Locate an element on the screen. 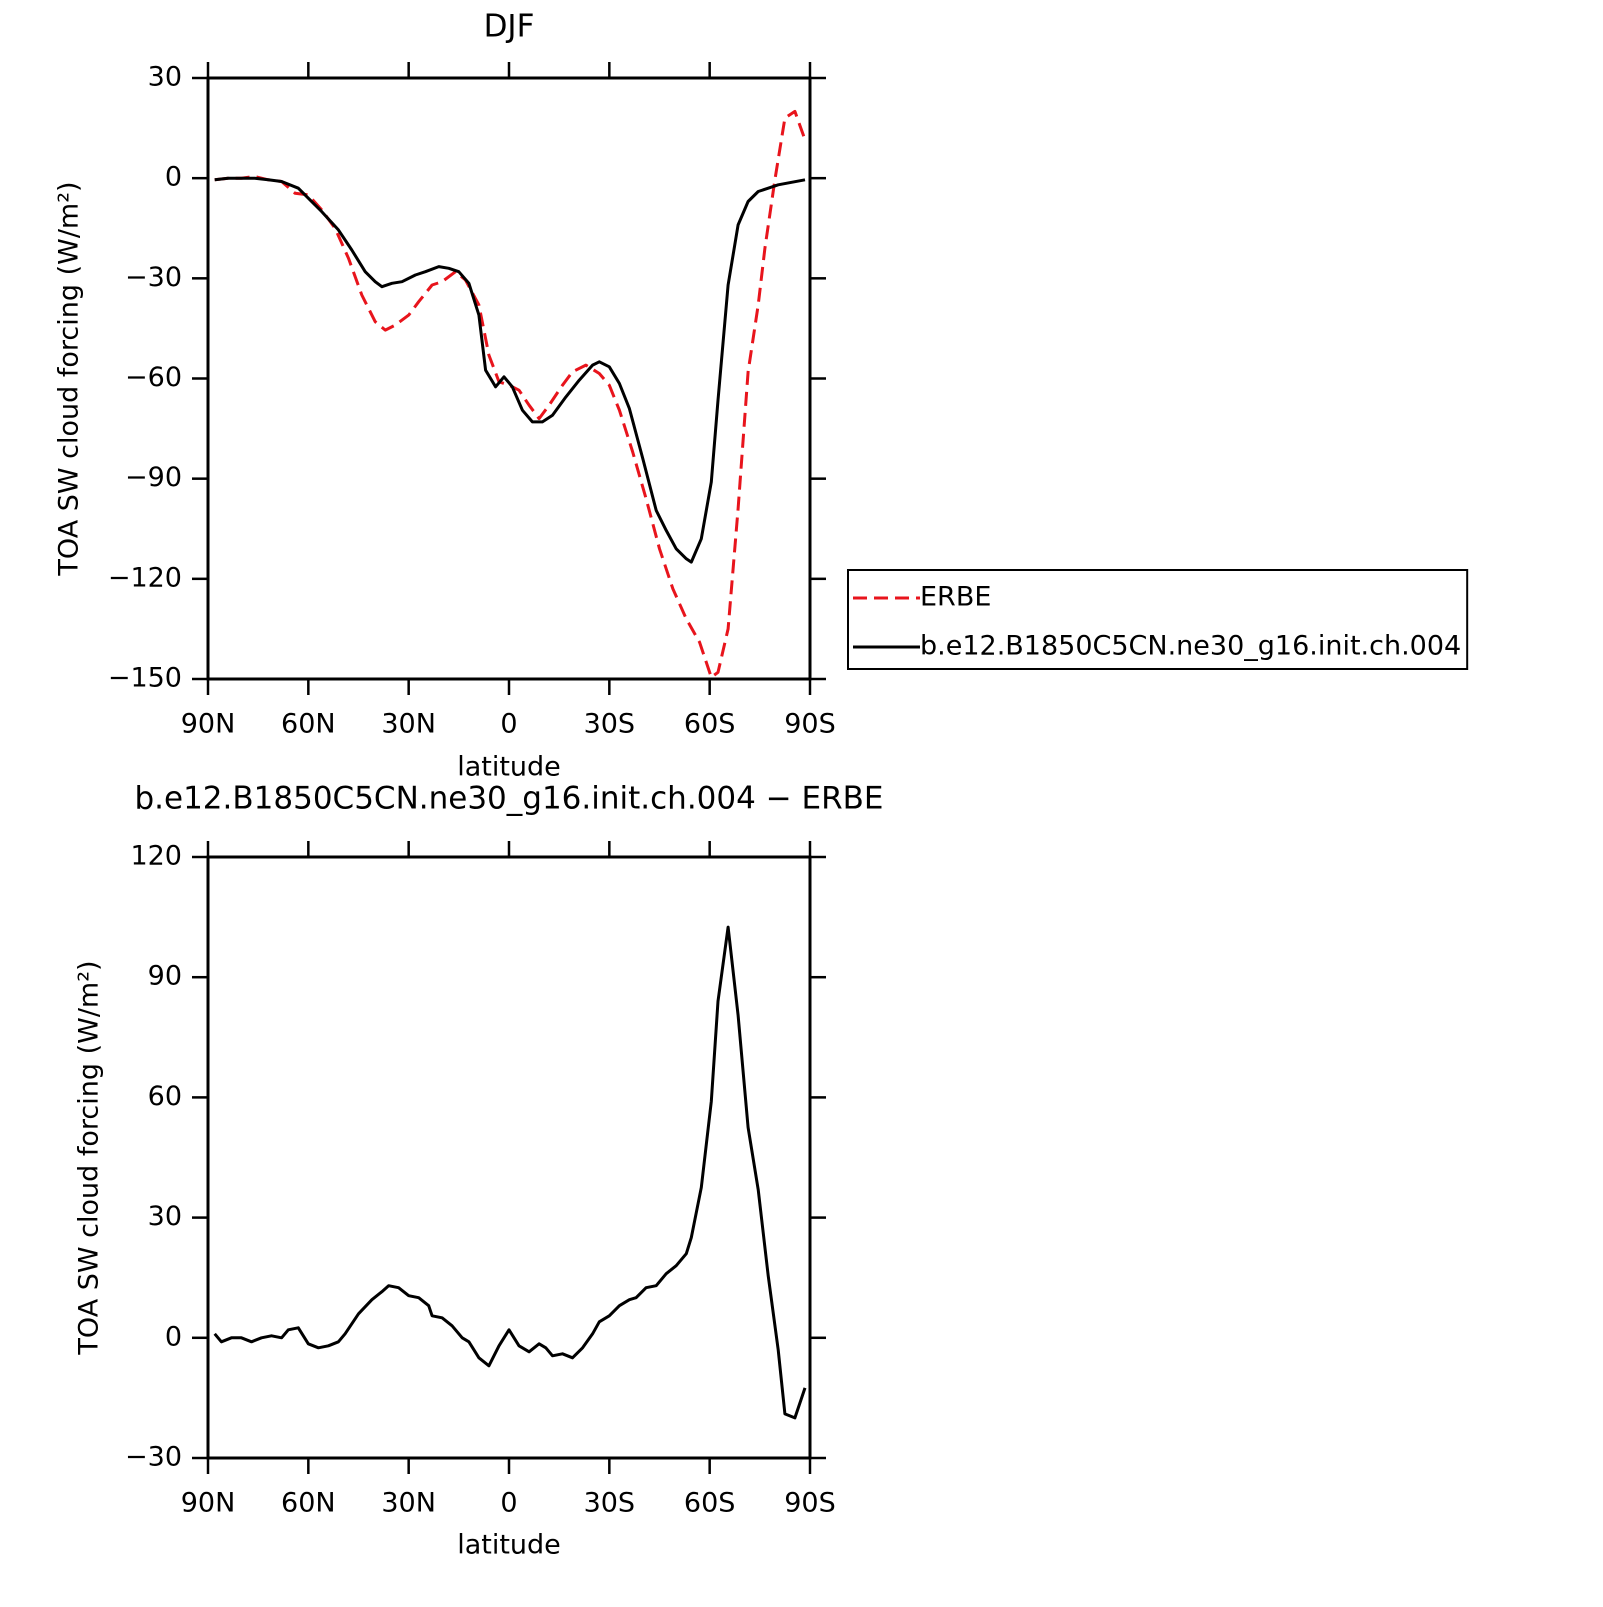 The image size is (1603, 1607). chart-title: DJF is located at coordinates (509, 27).